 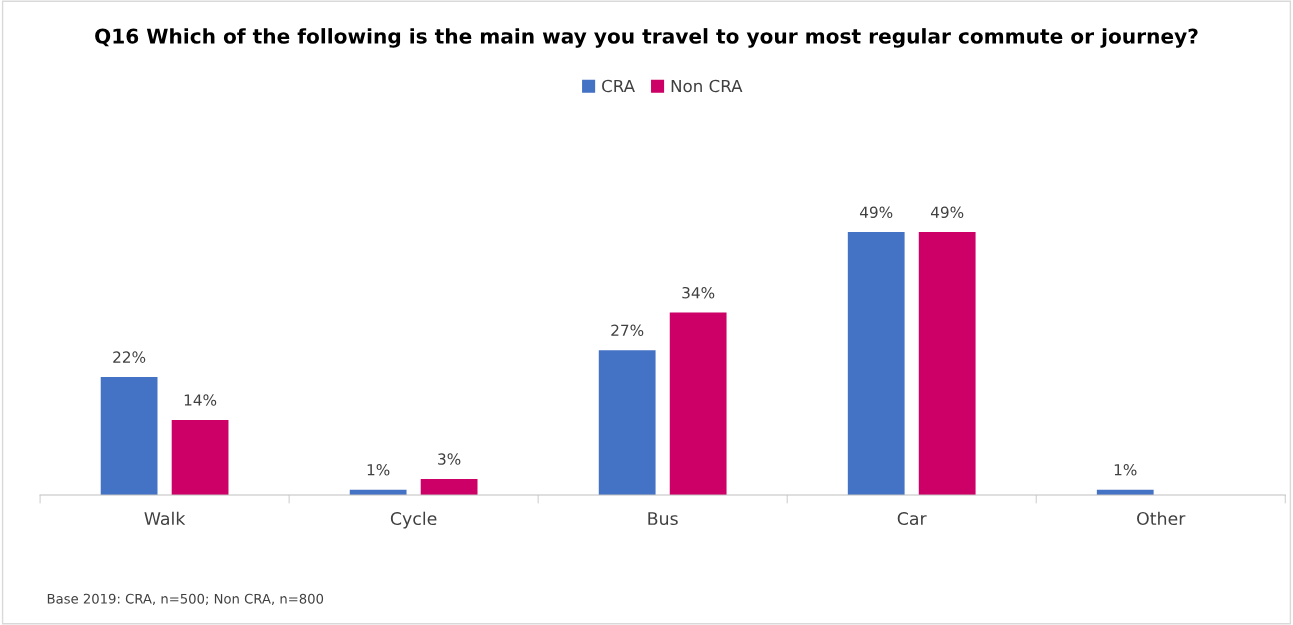 What do you see at coordinates (185, 599) in the screenshot?
I see `text: Base 2019: CRA, n=500; Non CRA, n=800` at bounding box center [185, 599].